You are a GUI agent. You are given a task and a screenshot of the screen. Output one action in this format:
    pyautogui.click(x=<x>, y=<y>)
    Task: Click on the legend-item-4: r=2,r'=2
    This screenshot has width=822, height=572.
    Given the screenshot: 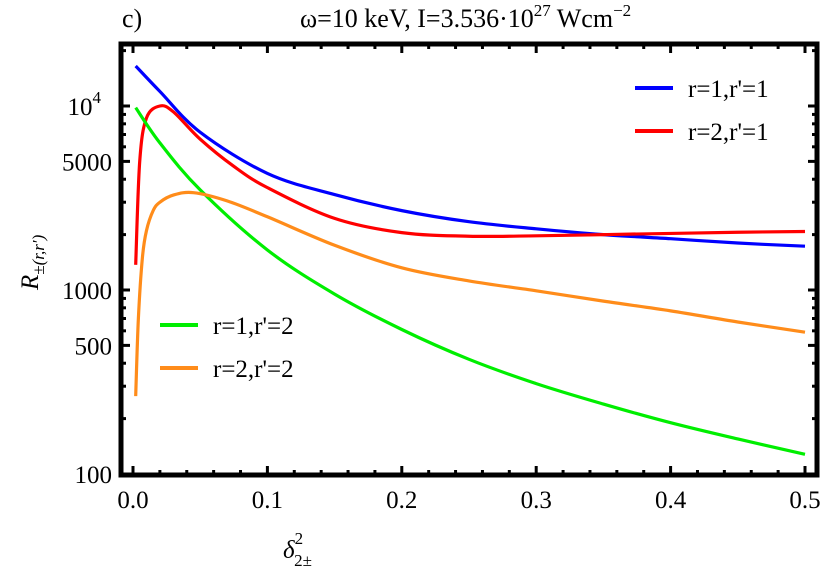 What is the action you would take?
    pyautogui.click(x=227, y=369)
    